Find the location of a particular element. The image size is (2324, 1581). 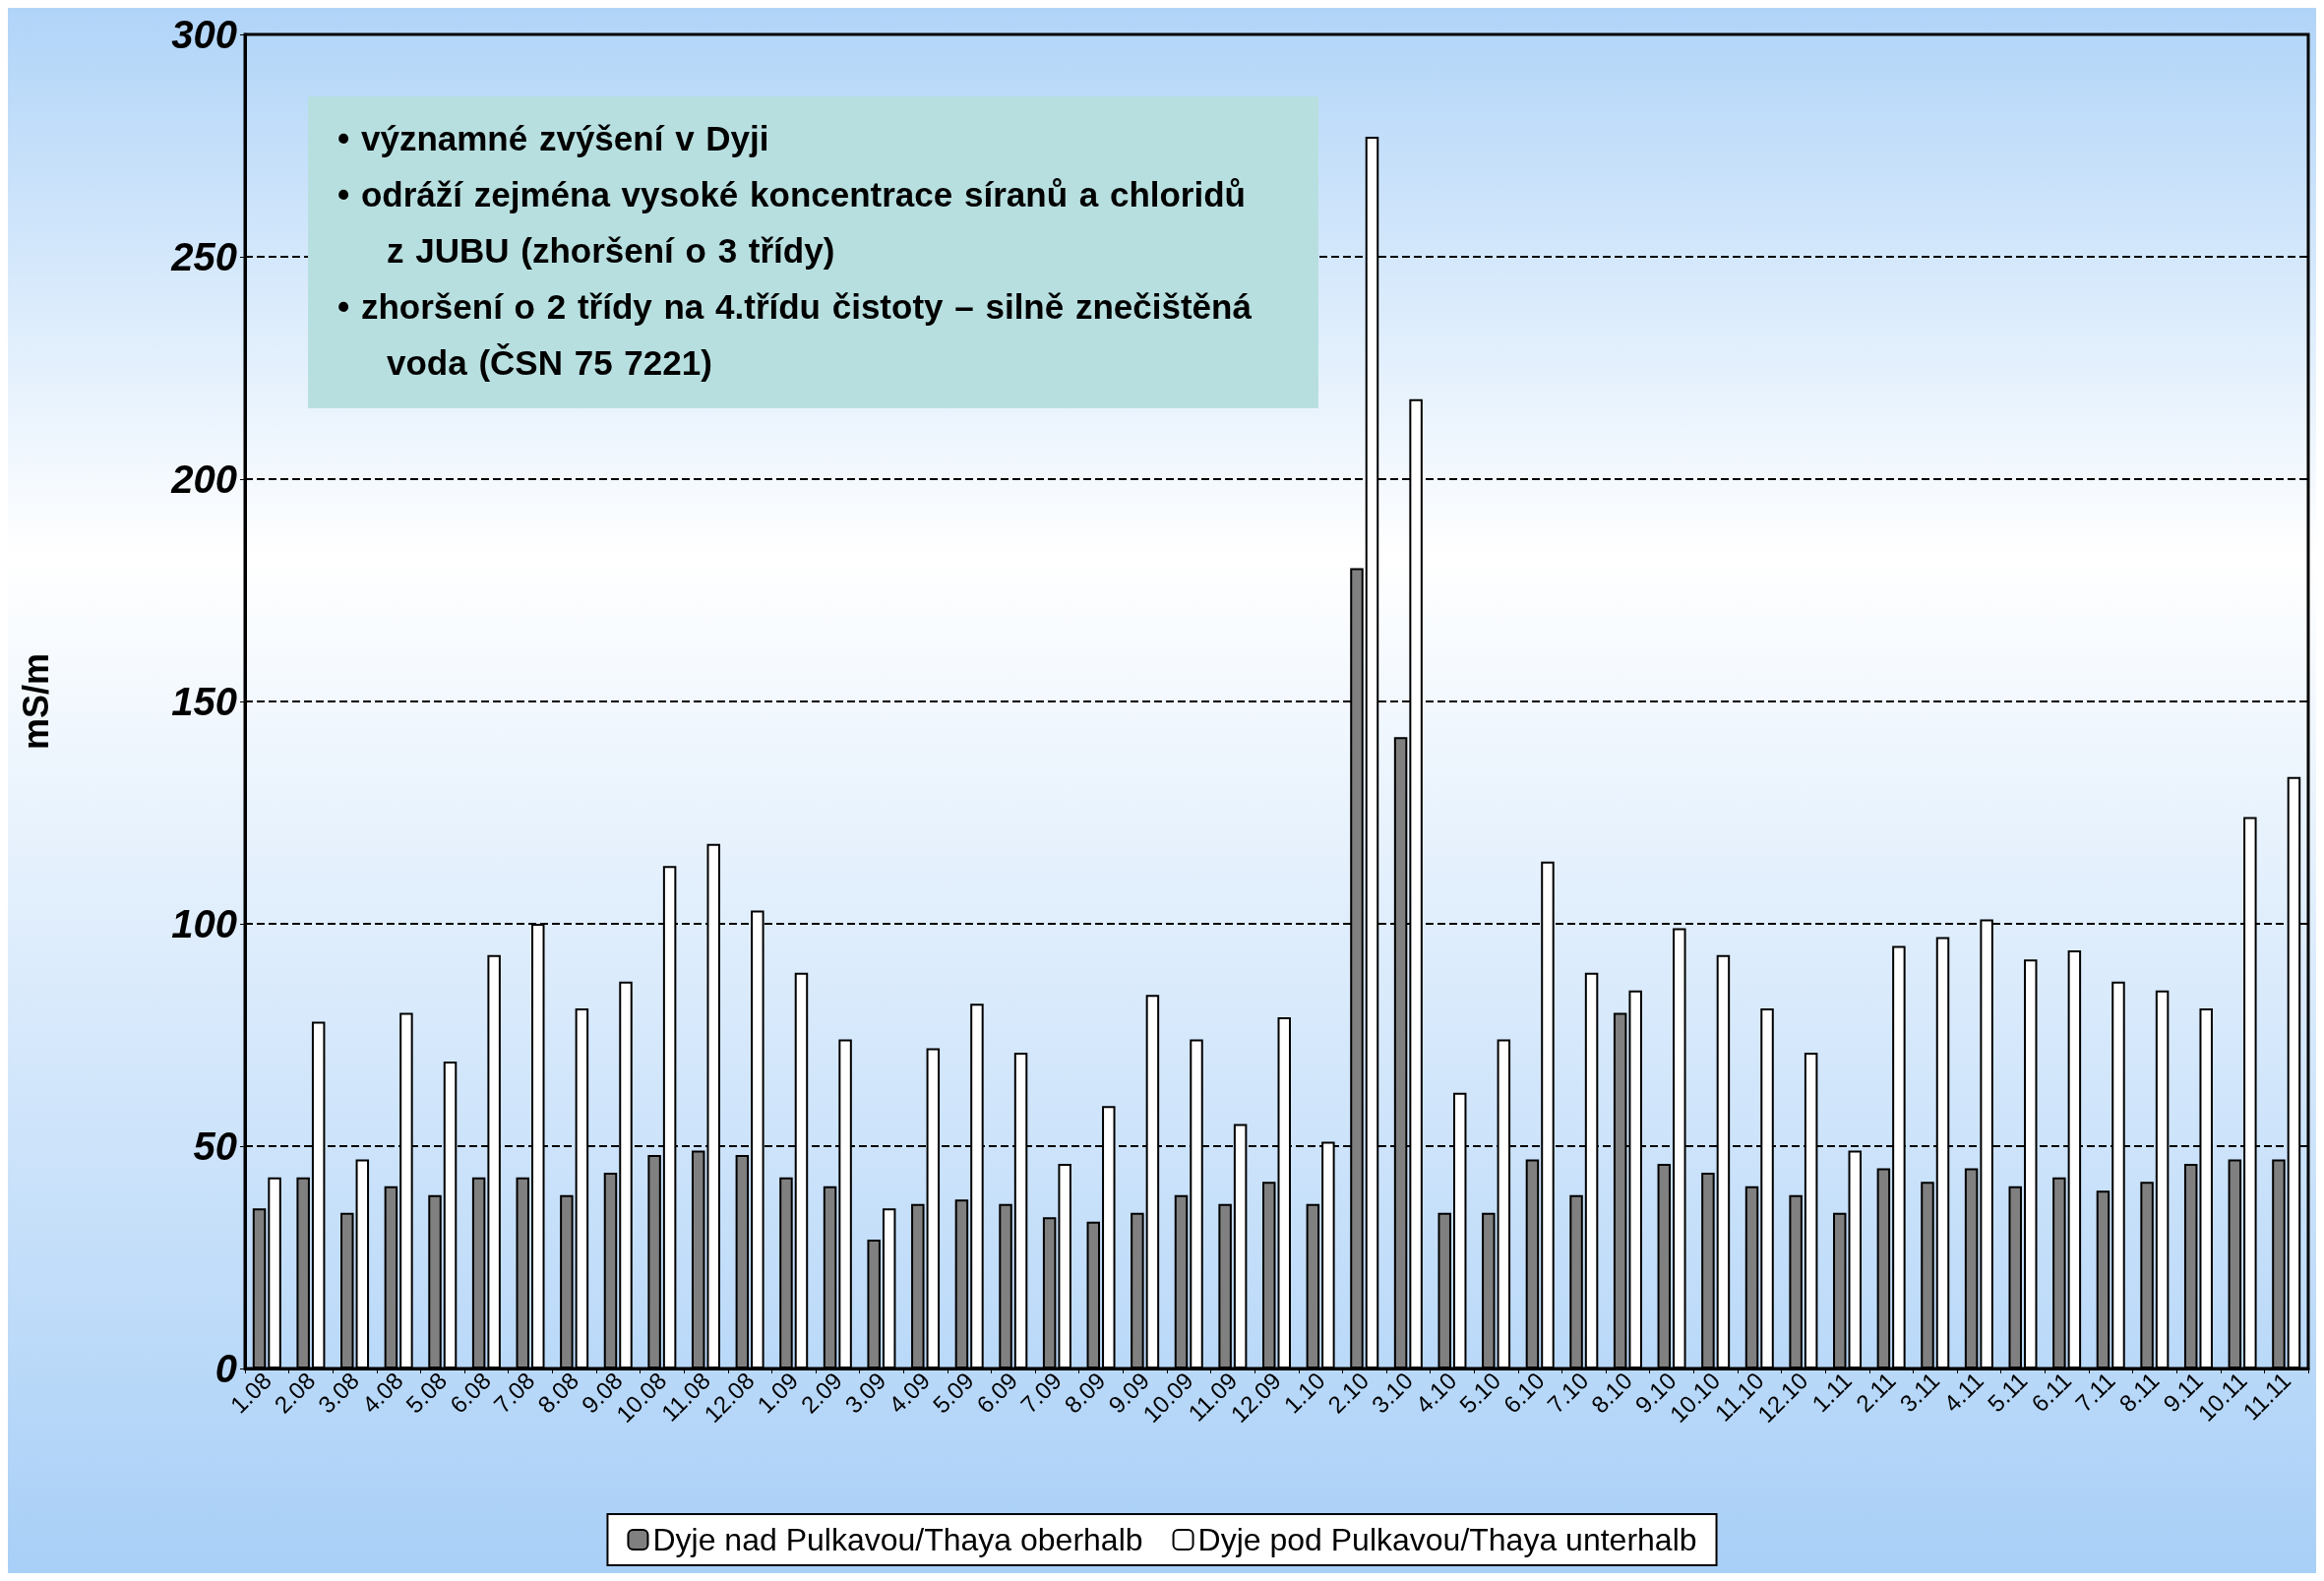

y-tick-label: 300 is located at coordinates (204, 34).